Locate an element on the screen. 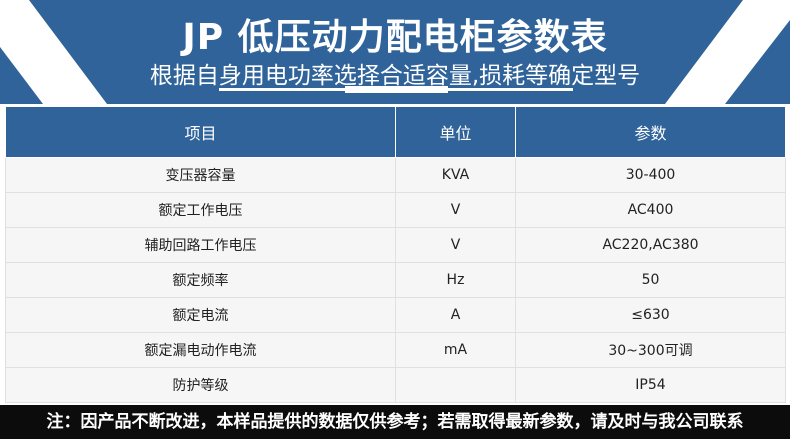 The width and height of the screenshot is (790, 439). table-row: 额定电流 A ≤630 is located at coordinates (395, 315).